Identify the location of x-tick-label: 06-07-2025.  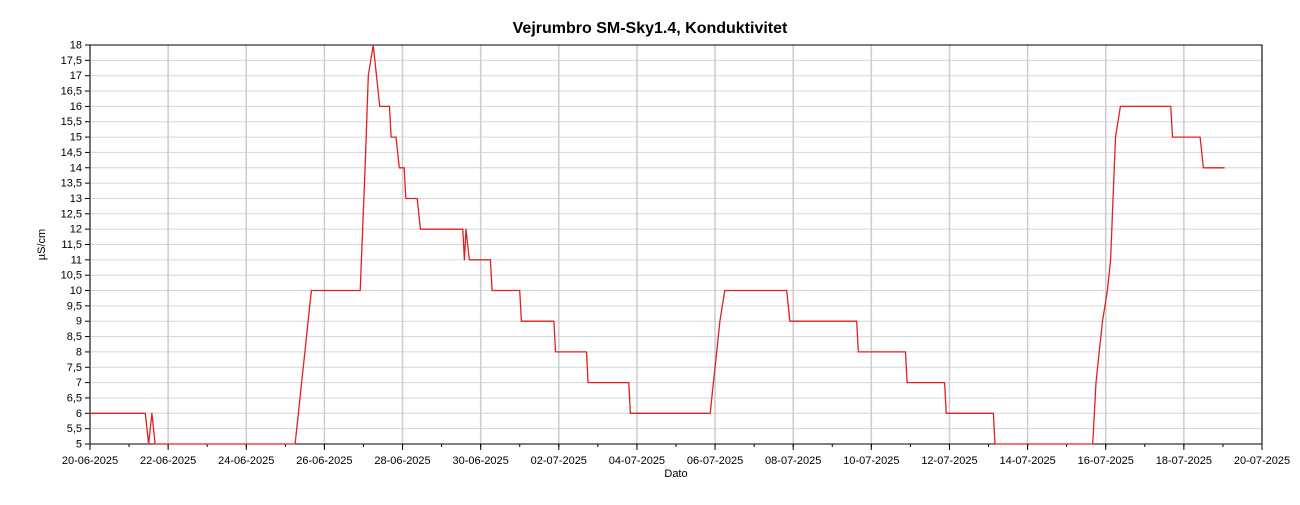
(715, 461).